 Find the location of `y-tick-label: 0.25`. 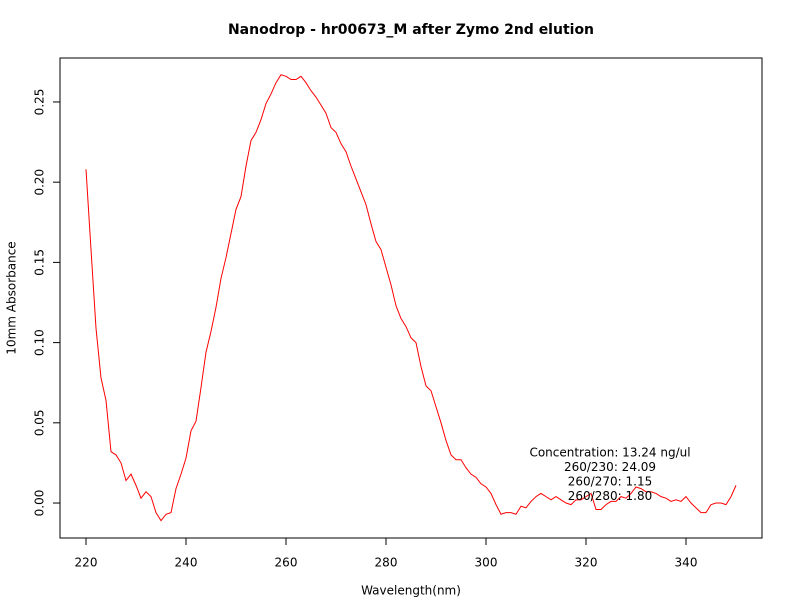

y-tick-label: 0.25 is located at coordinates (40, 102).